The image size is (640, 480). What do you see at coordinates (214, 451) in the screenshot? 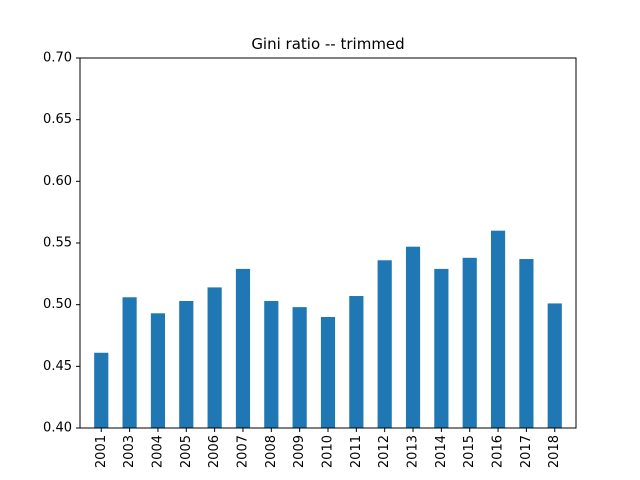
I see `x-tick-label-2006: 2006` at bounding box center [214, 451].